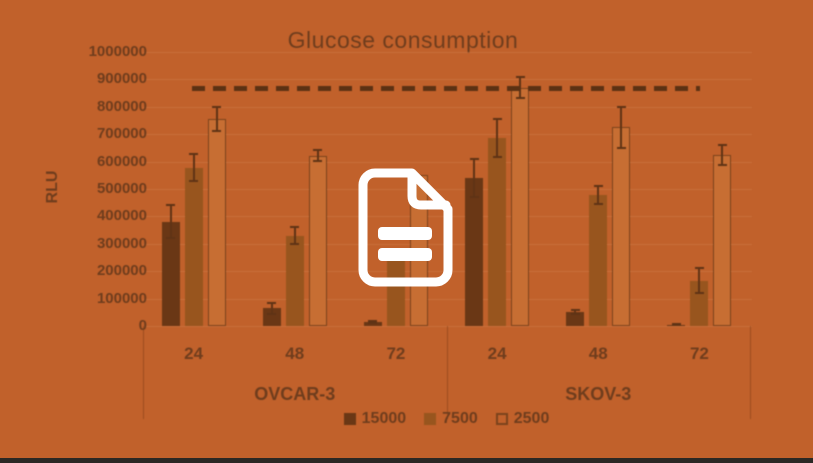 This screenshot has height=463, width=813. What do you see at coordinates (460, 418) in the screenshot?
I see `legend-label: 7500` at bounding box center [460, 418].